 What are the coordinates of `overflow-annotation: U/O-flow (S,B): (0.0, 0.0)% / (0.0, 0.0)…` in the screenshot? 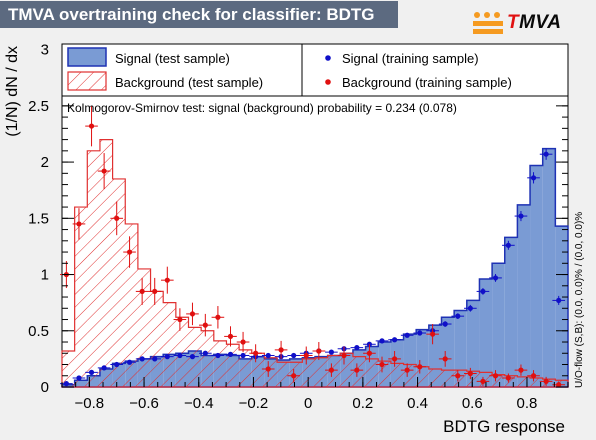 It's located at (579, 300).